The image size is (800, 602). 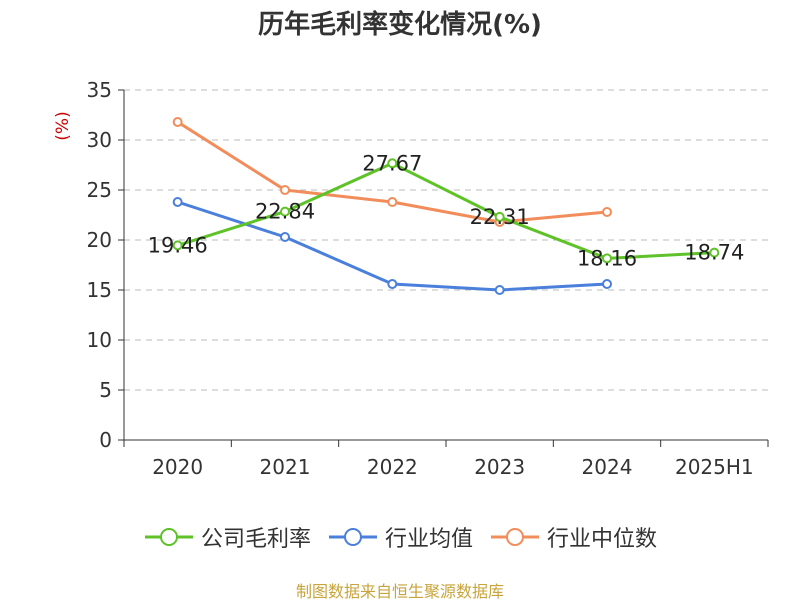 I want to click on x-tick-label: 2025H1, so click(x=714, y=467).